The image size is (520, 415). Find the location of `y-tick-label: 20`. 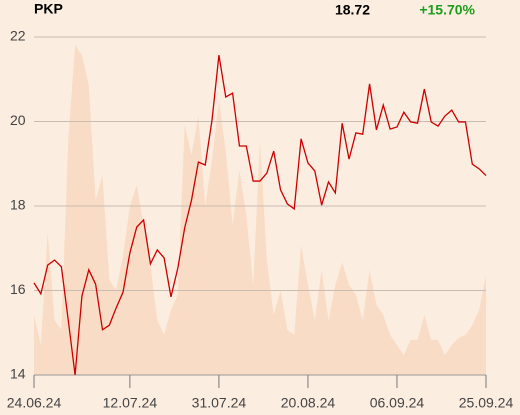

y-tick-label: 20 is located at coordinates (18, 120).